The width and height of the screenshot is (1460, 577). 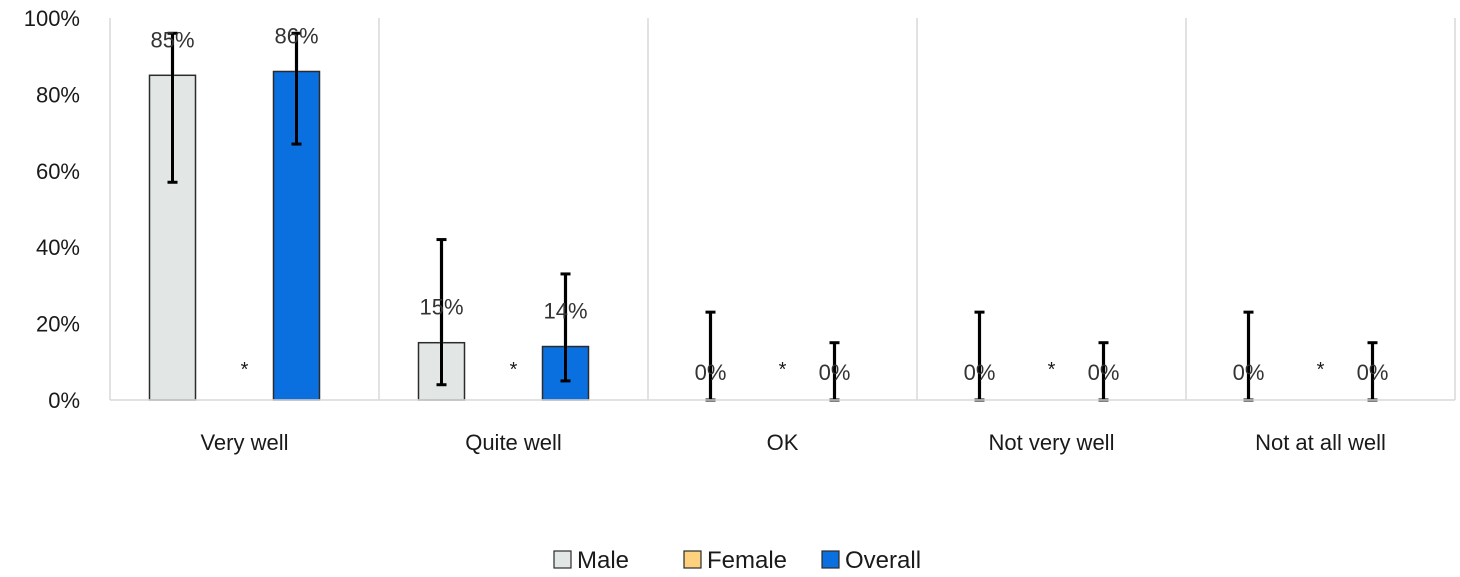 I want to click on x-category-label: Not very well, so click(x=1052, y=442).